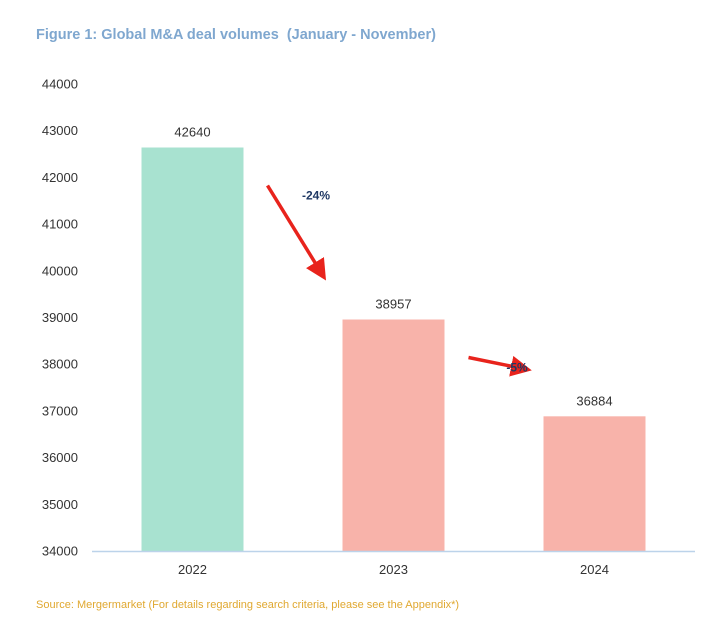 This screenshot has height=644, width=713. Describe the element at coordinates (60, 177) in the screenshot. I see `y-tick-label: 42000` at that location.